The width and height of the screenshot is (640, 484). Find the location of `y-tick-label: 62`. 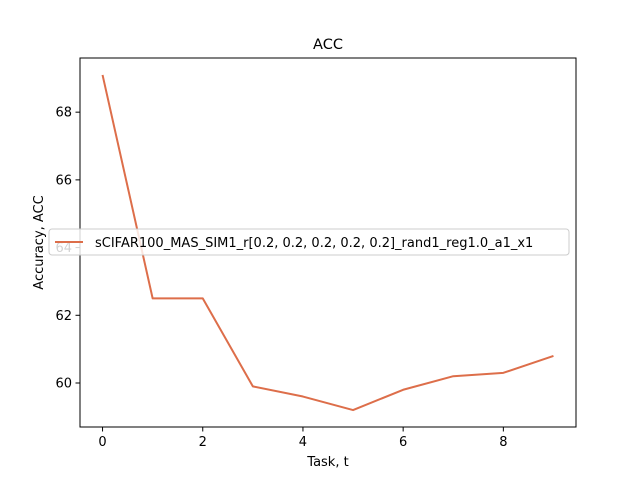

y-tick-label: 62 is located at coordinates (63, 316).